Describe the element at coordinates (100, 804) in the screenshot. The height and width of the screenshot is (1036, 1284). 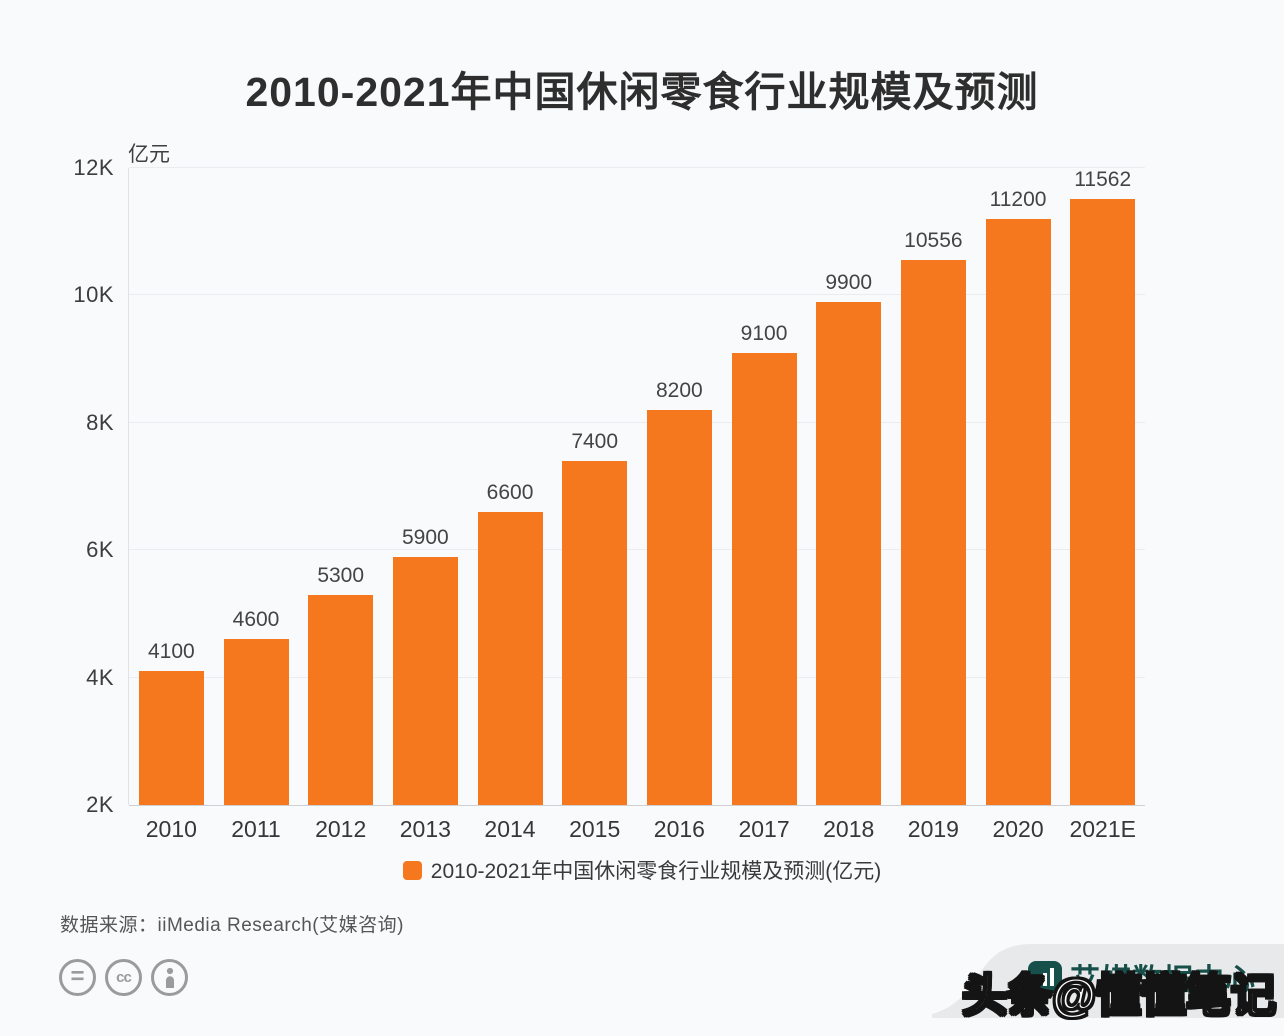
I see `y-axis-tick-label: 2K` at that location.